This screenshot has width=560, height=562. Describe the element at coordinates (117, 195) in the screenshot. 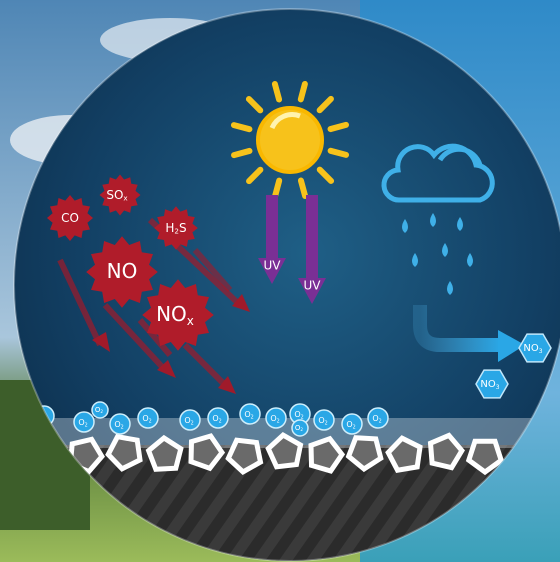

I see `pollutant-label: SOx` at that location.